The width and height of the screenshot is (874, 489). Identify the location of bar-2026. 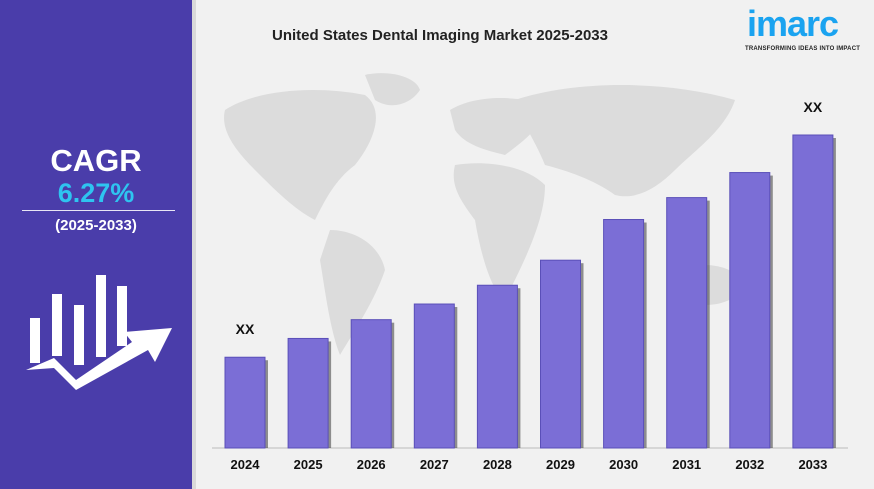
(371, 384).